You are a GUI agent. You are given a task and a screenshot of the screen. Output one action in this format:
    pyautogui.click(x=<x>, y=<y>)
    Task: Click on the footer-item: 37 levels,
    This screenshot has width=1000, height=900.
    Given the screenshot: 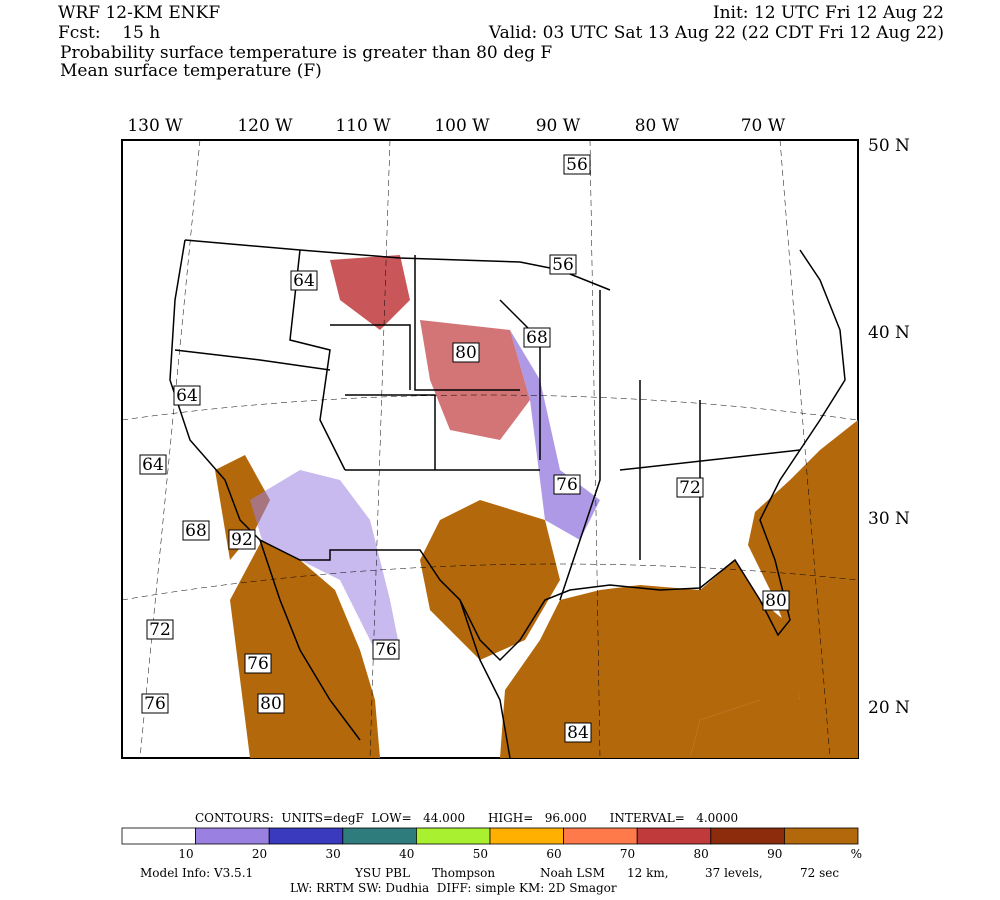 What is the action you would take?
    pyautogui.click(x=734, y=873)
    